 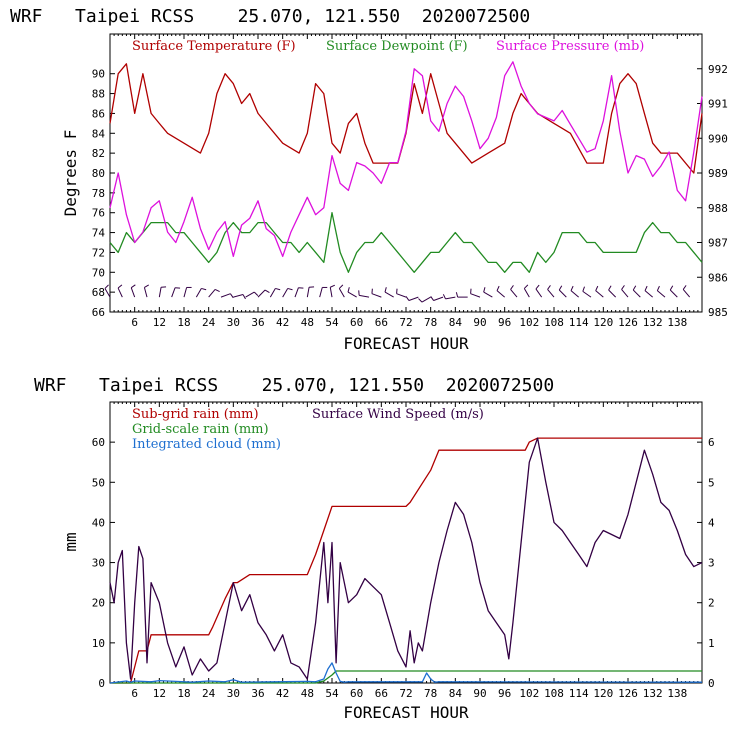 I want to click on x-tick-label: 48, so click(x=307, y=322).